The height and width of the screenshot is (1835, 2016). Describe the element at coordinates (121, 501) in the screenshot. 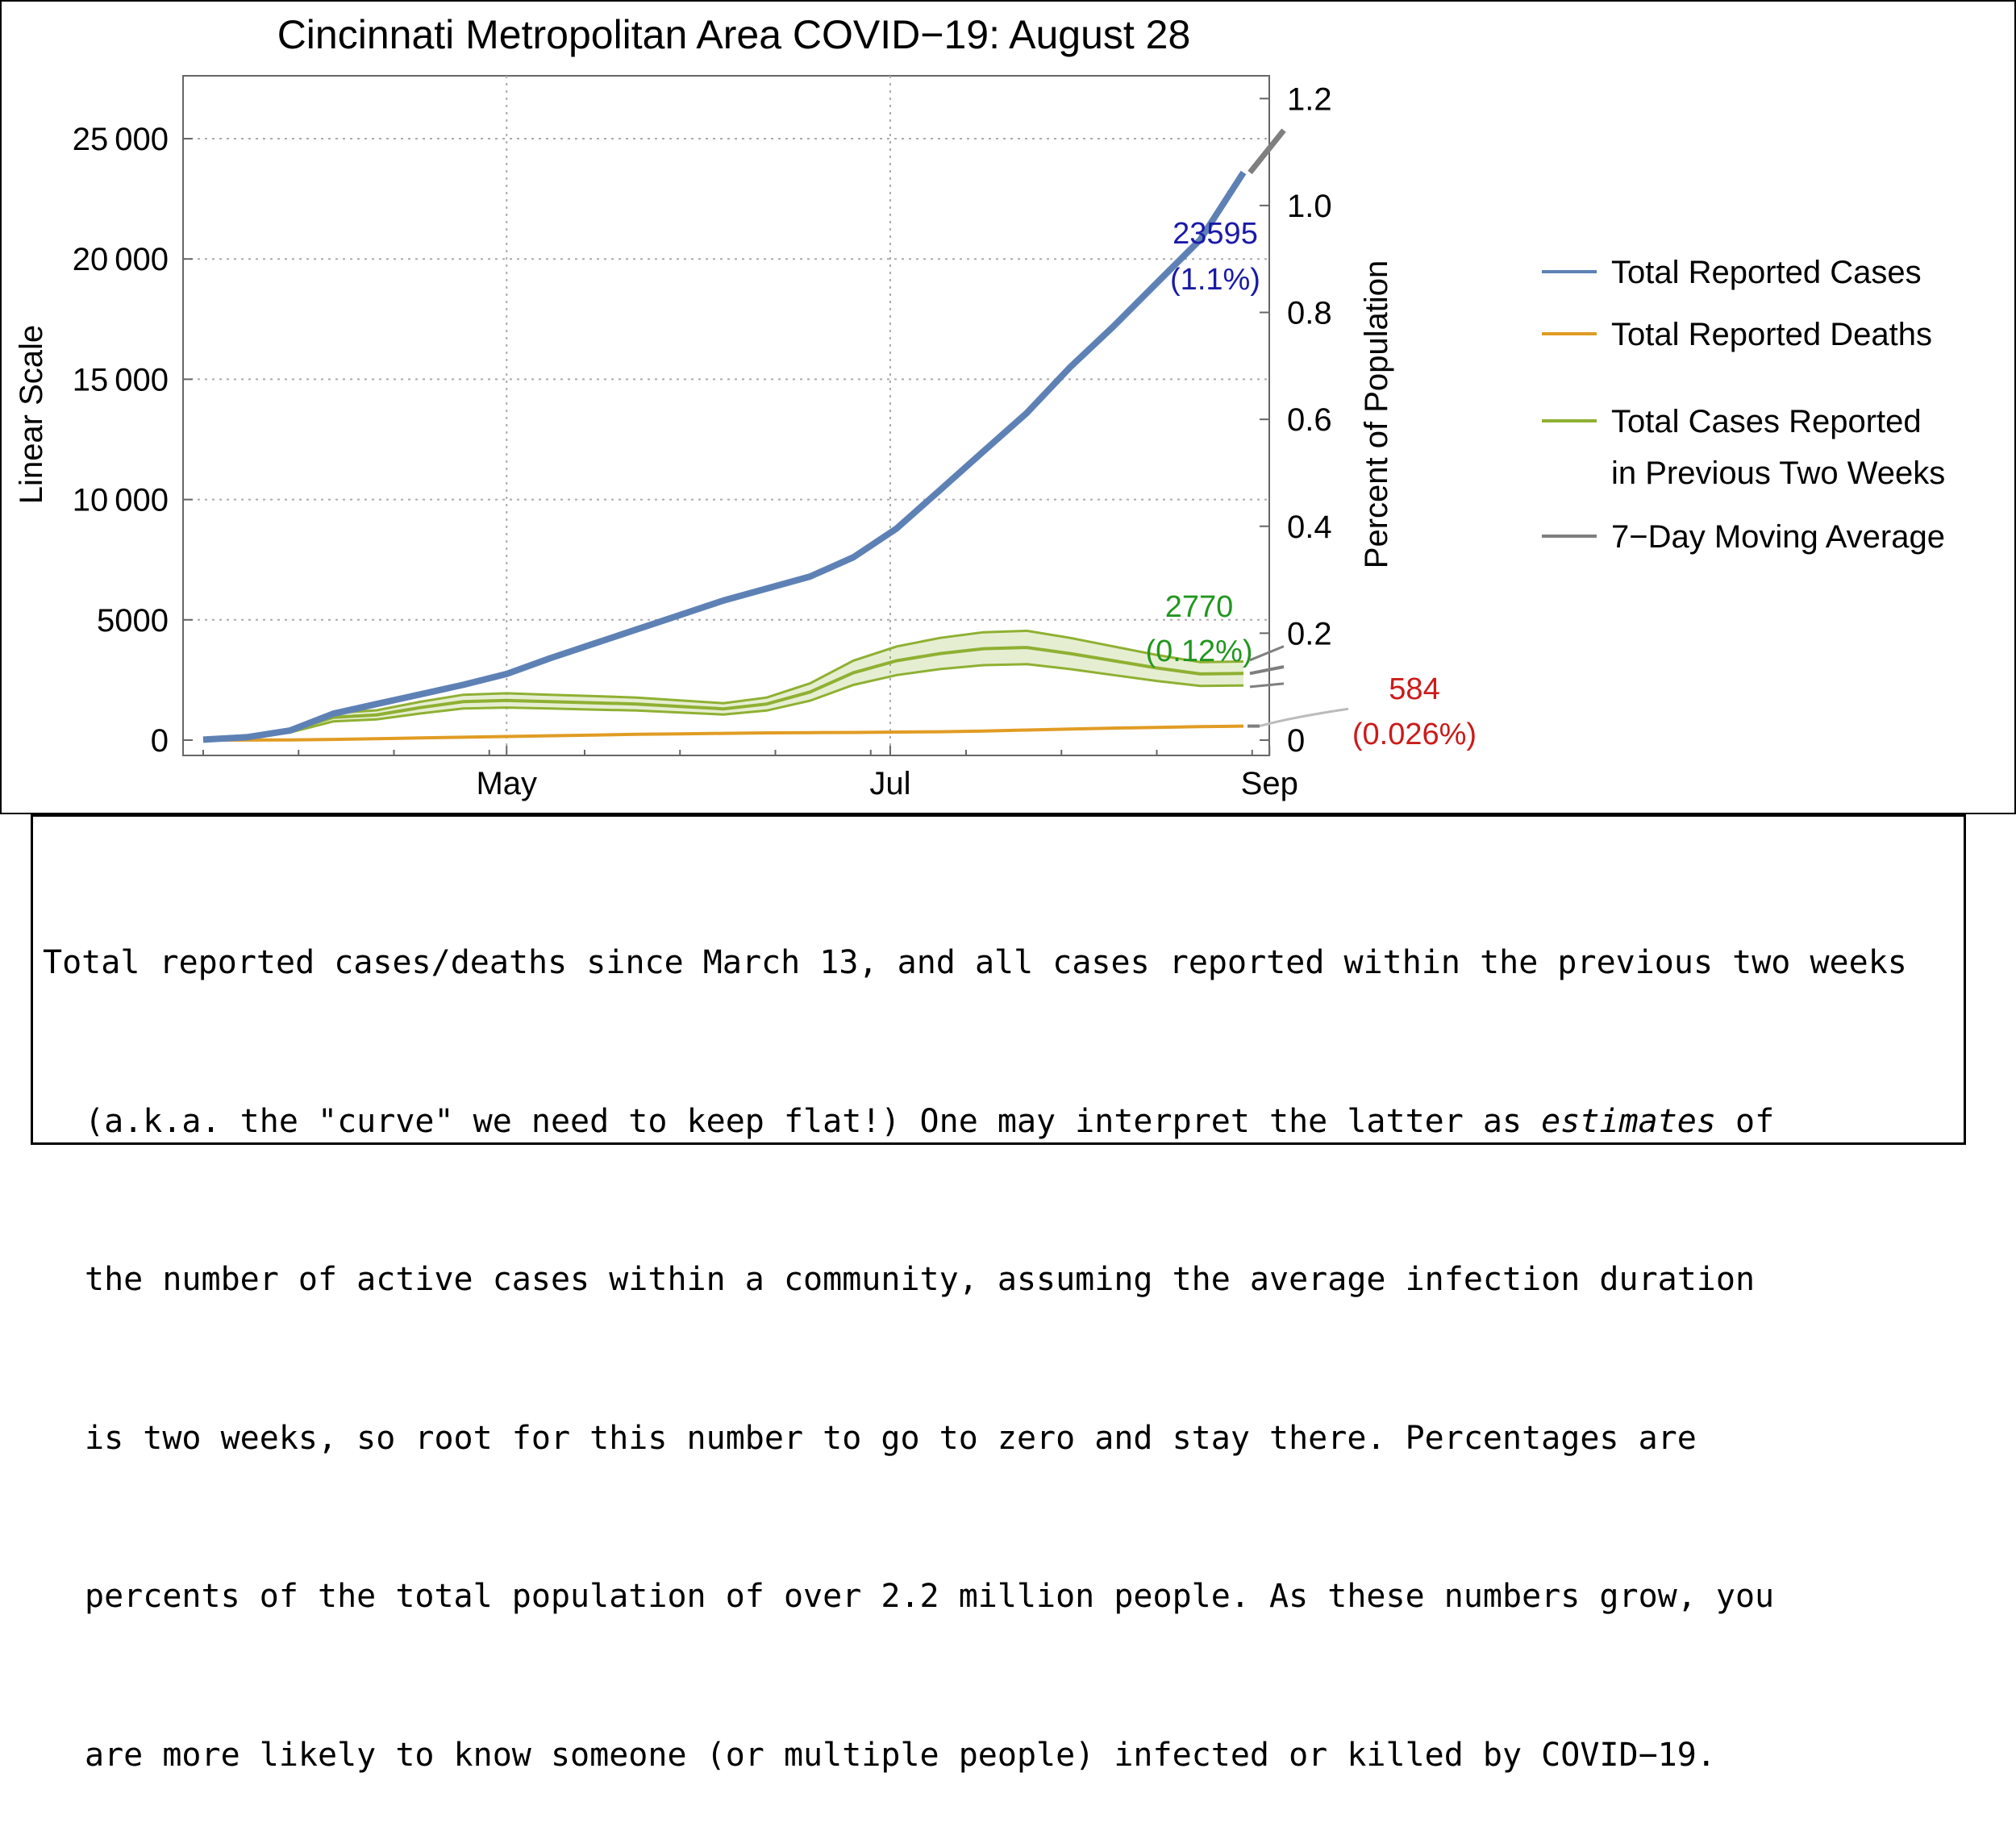

I see `y-tick-label: 10 000` at that location.